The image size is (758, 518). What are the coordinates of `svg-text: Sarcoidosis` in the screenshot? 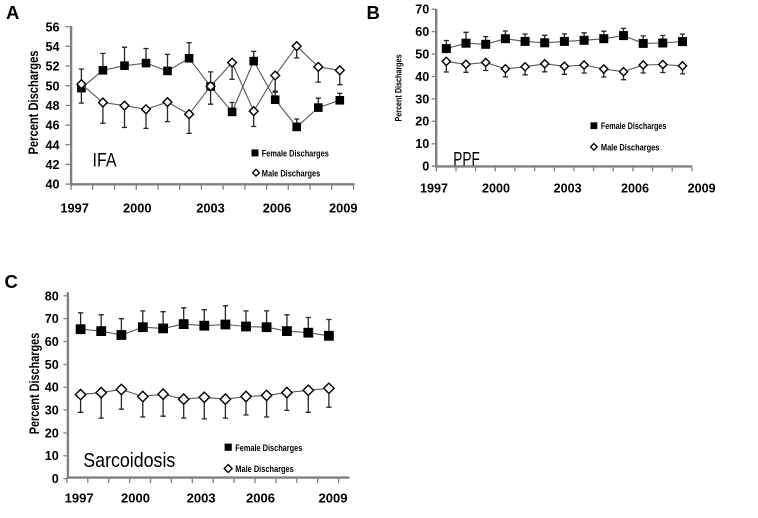 It's located at (129, 460).